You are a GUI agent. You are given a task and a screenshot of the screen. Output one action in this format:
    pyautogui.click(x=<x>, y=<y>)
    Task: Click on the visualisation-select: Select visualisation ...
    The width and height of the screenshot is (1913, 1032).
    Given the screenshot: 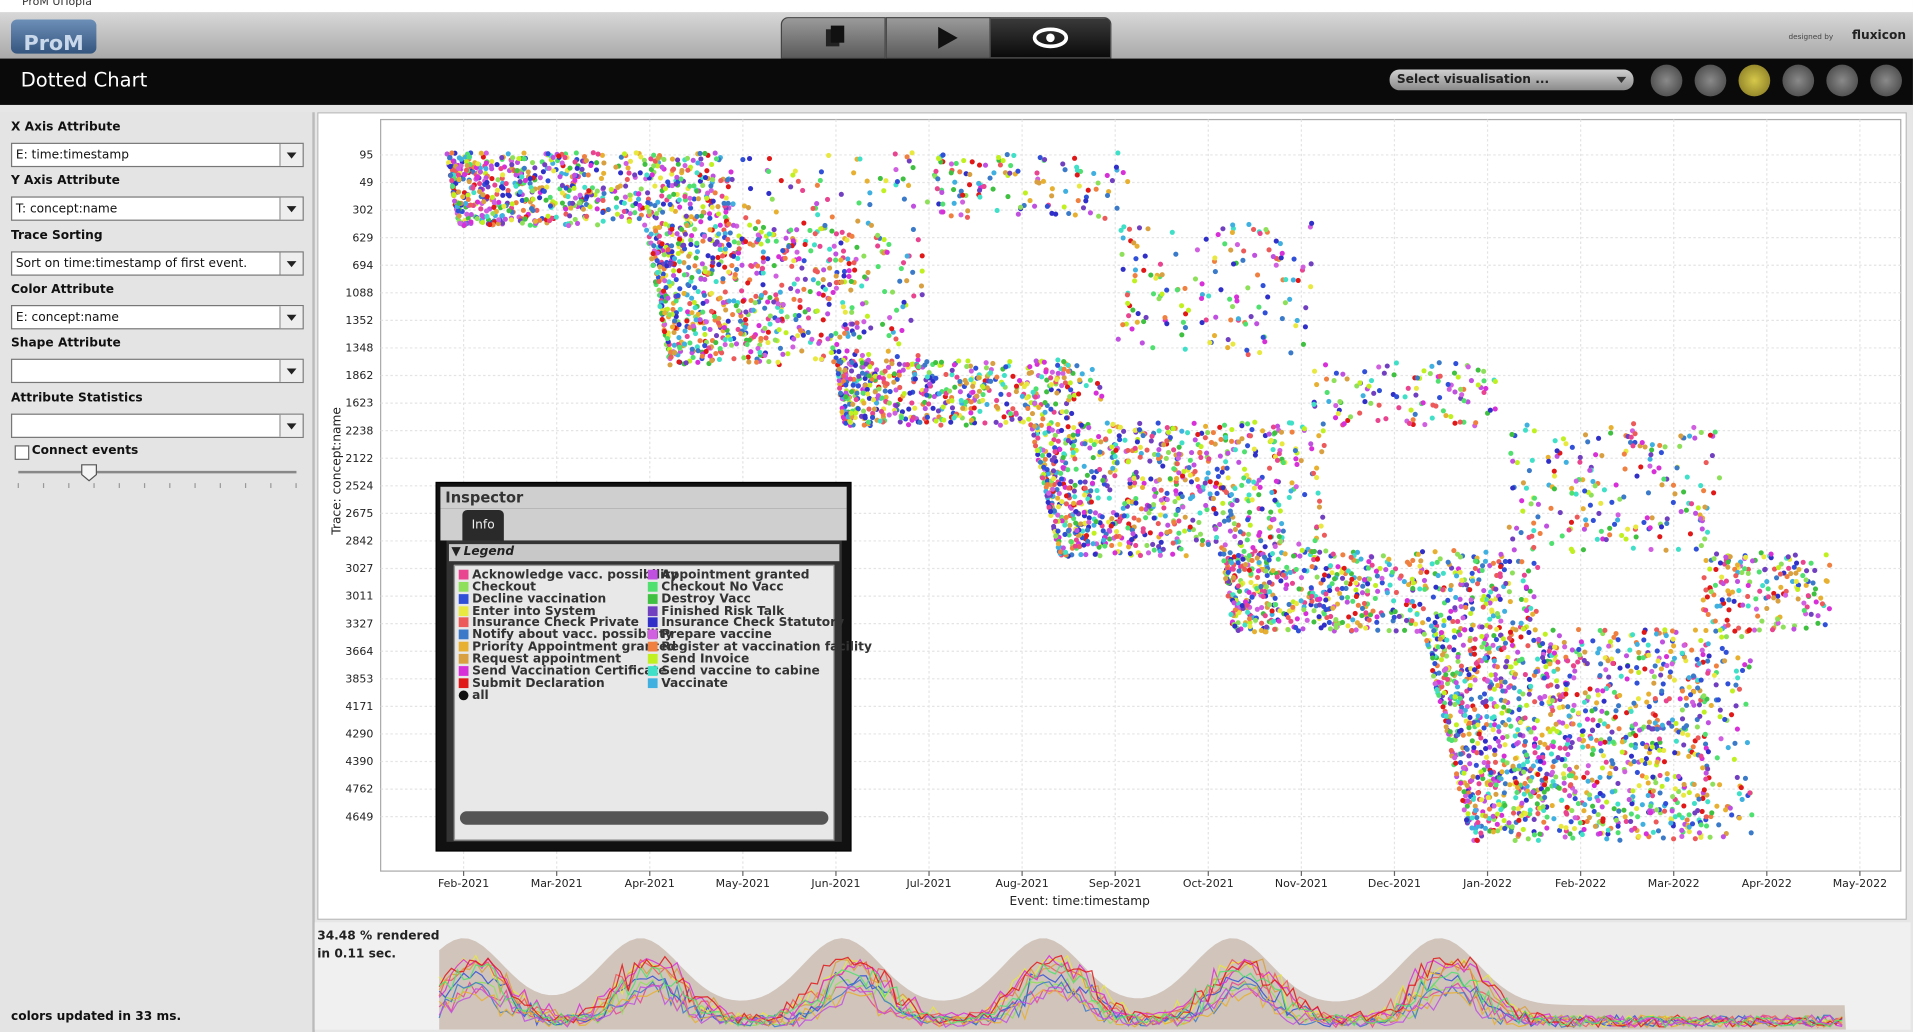 What is the action you would take?
    pyautogui.click(x=1511, y=80)
    